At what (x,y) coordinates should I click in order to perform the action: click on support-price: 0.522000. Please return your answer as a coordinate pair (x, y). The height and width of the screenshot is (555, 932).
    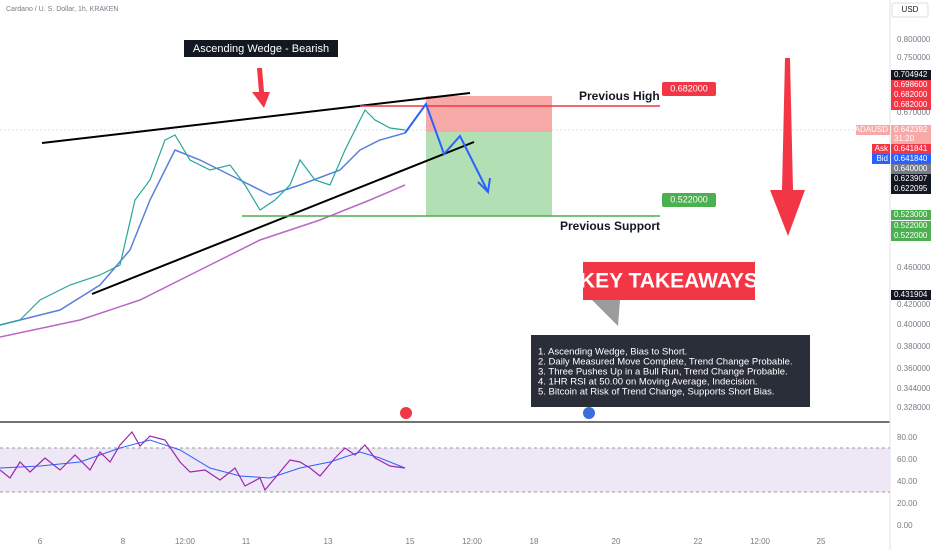
    Looking at the image, I should click on (689, 199).